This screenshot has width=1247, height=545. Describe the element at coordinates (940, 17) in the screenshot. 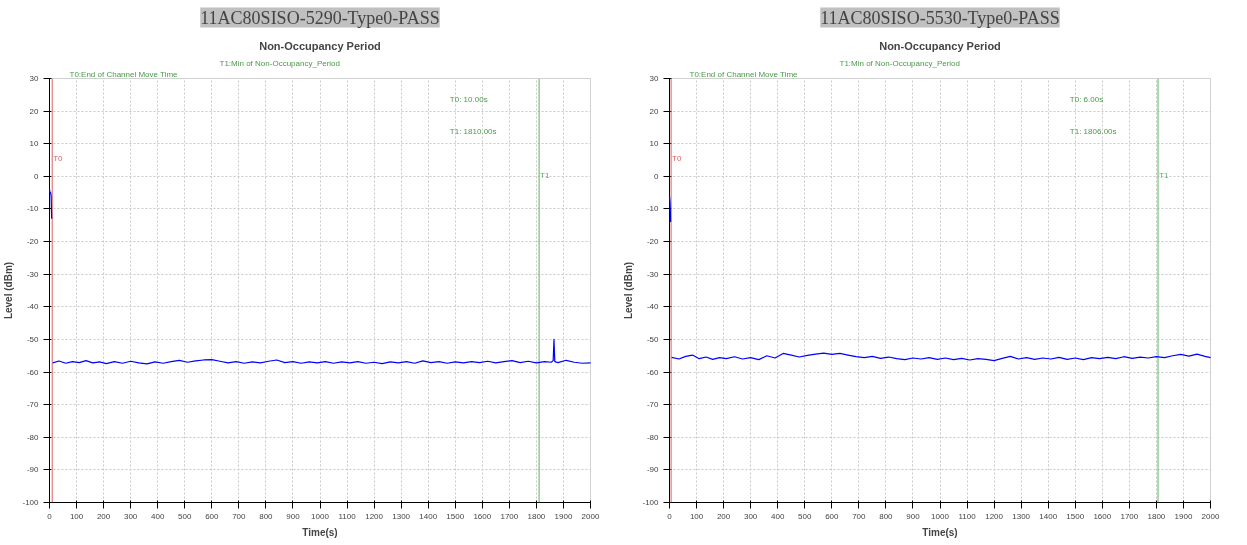

I see `chart-title: 11AC80SISO-5530-Type0-PASS` at that location.